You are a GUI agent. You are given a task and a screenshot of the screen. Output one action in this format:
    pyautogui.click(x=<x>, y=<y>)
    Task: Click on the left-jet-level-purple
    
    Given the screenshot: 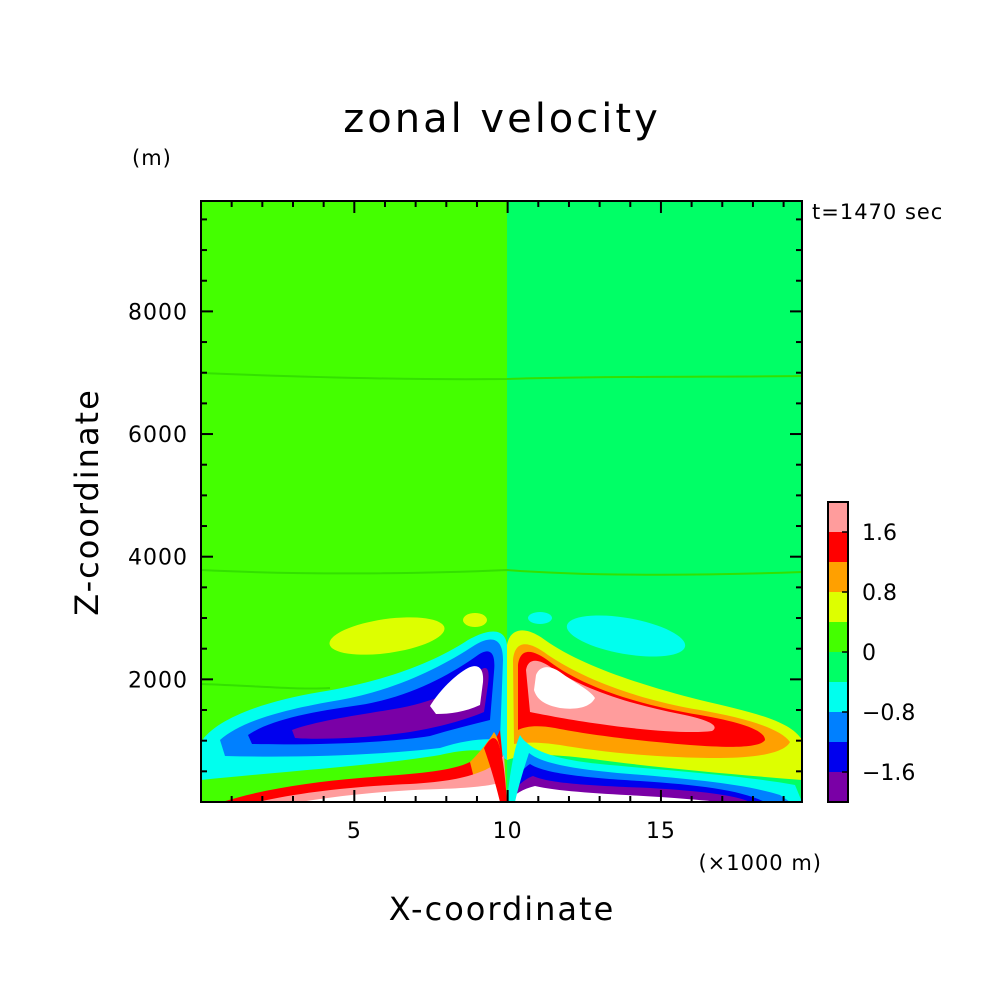 What is the action you would take?
    pyautogui.click(x=390, y=703)
    